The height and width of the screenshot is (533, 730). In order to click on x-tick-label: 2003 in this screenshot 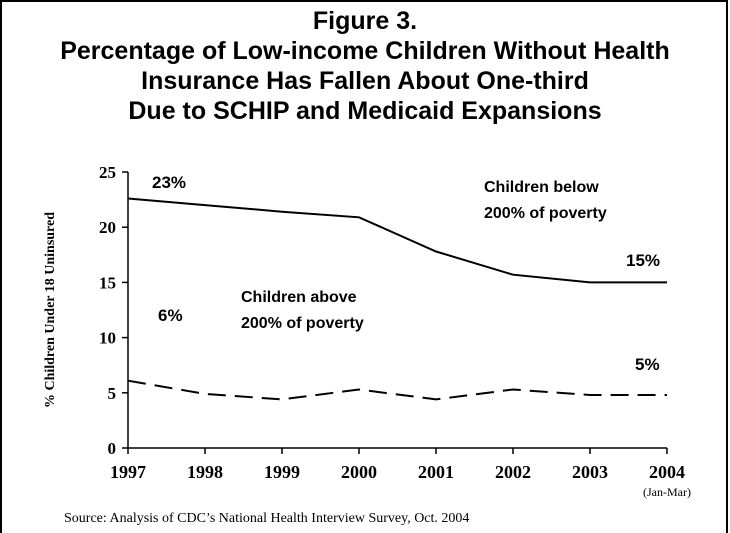, I will do `click(590, 472)`.